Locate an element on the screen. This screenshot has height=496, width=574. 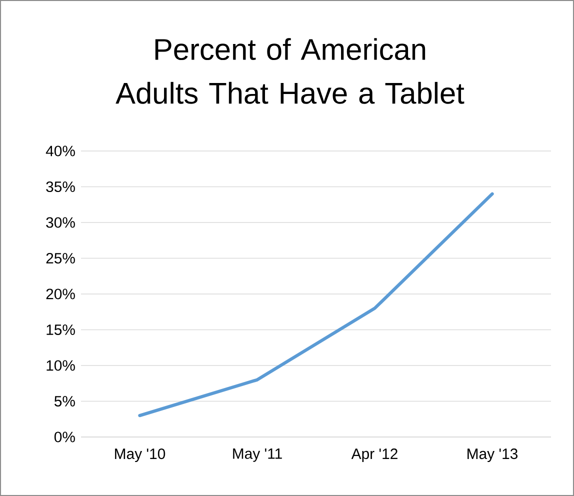
y-tick-label: 30% is located at coordinates (60, 222).